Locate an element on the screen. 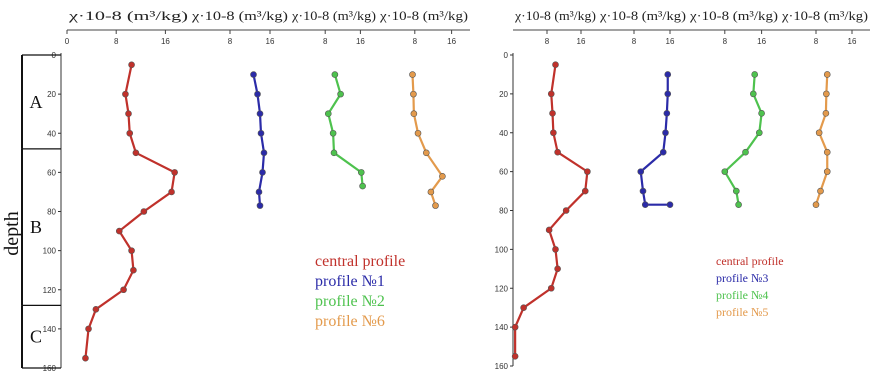  depth-tick-label: 0 is located at coordinates (506, 55).